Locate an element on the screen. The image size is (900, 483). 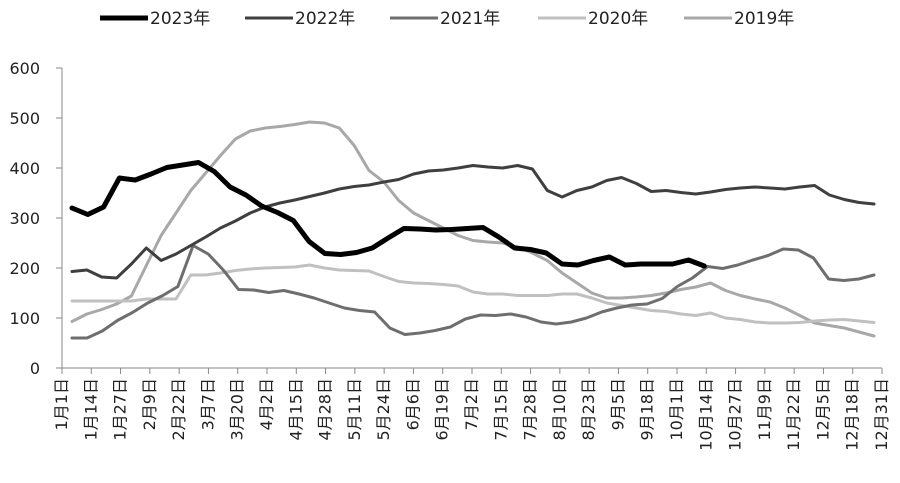
x-tick-label: 11月22日 is located at coordinates (793, 414).